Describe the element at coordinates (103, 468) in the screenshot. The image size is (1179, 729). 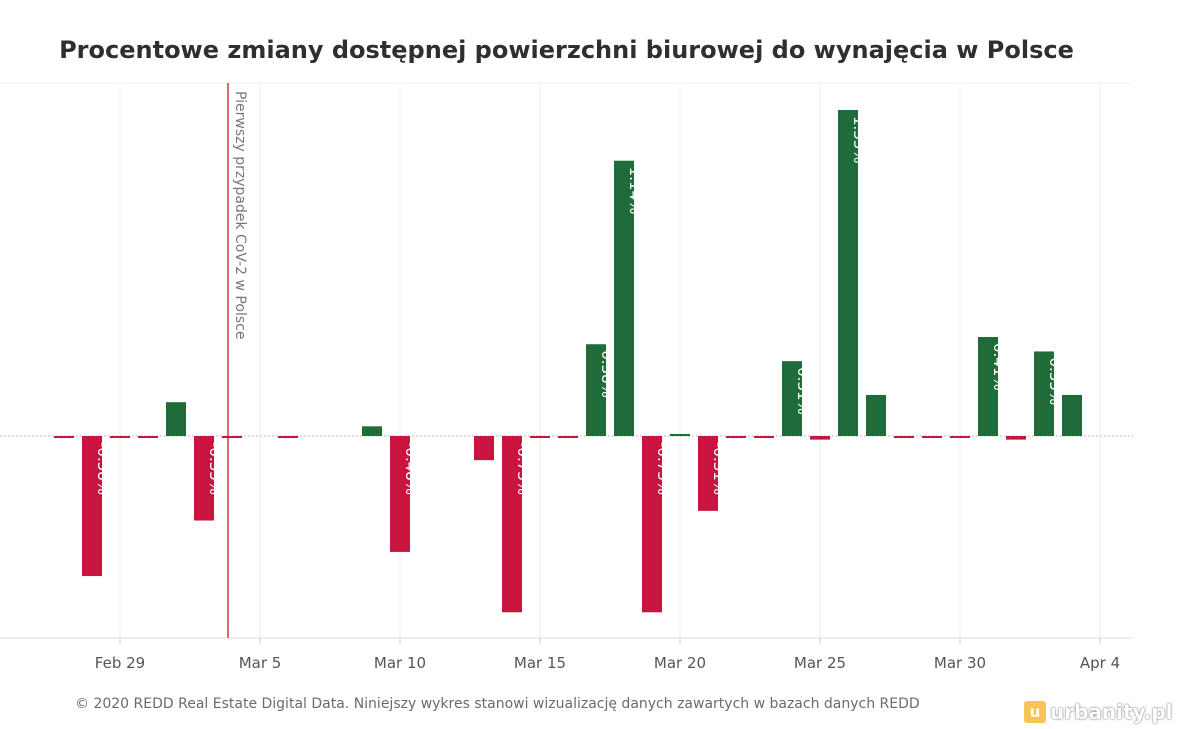
I see `data-label-2020-02-28: -0.58%` at that location.